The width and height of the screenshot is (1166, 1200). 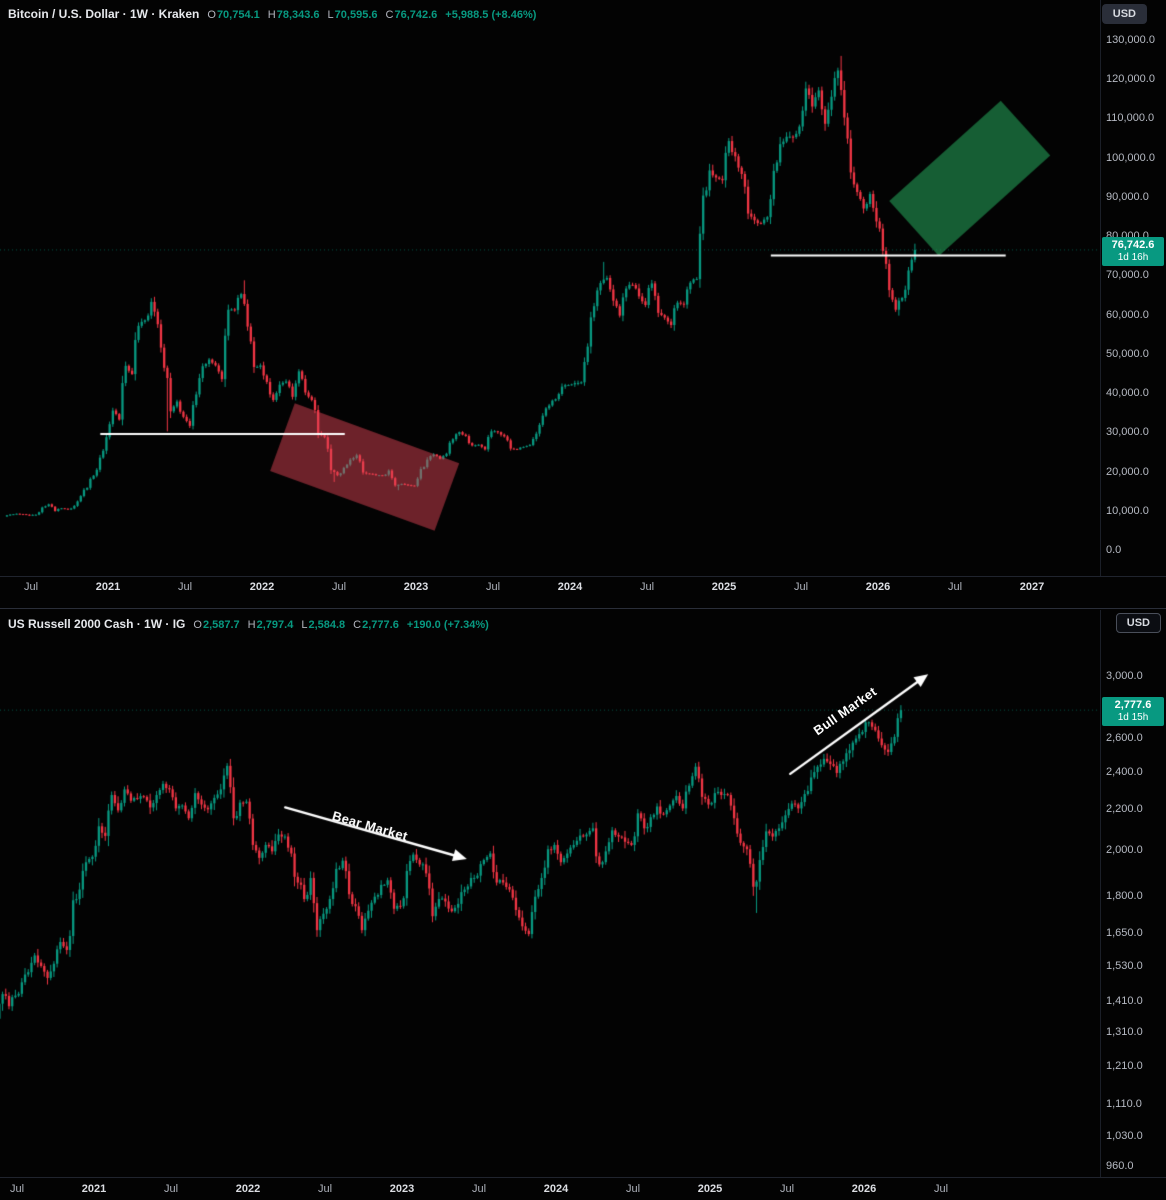 What do you see at coordinates (104, 14) in the screenshot?
I see `btc-symbol-title: Bitcoin / U.S. Dollar · 1W · Kraken` at bounding box center [104, 14].